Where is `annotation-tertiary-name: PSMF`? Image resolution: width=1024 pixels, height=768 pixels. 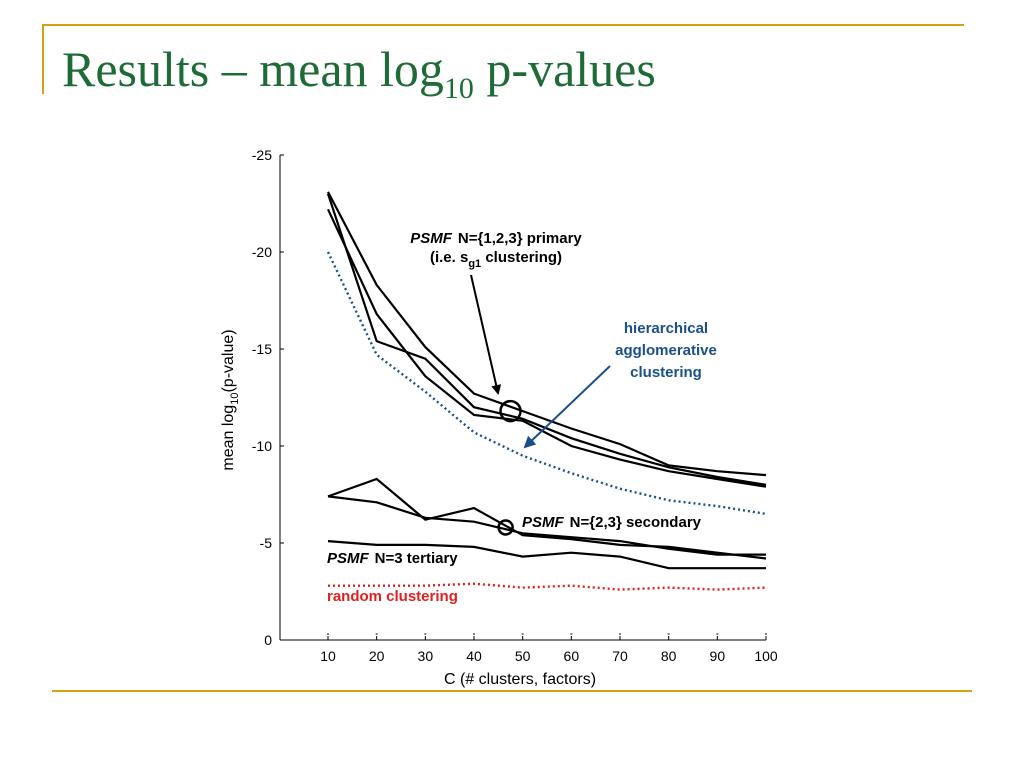
annotation-tertiary-name: PSMF is located at coordinates (348, 558).